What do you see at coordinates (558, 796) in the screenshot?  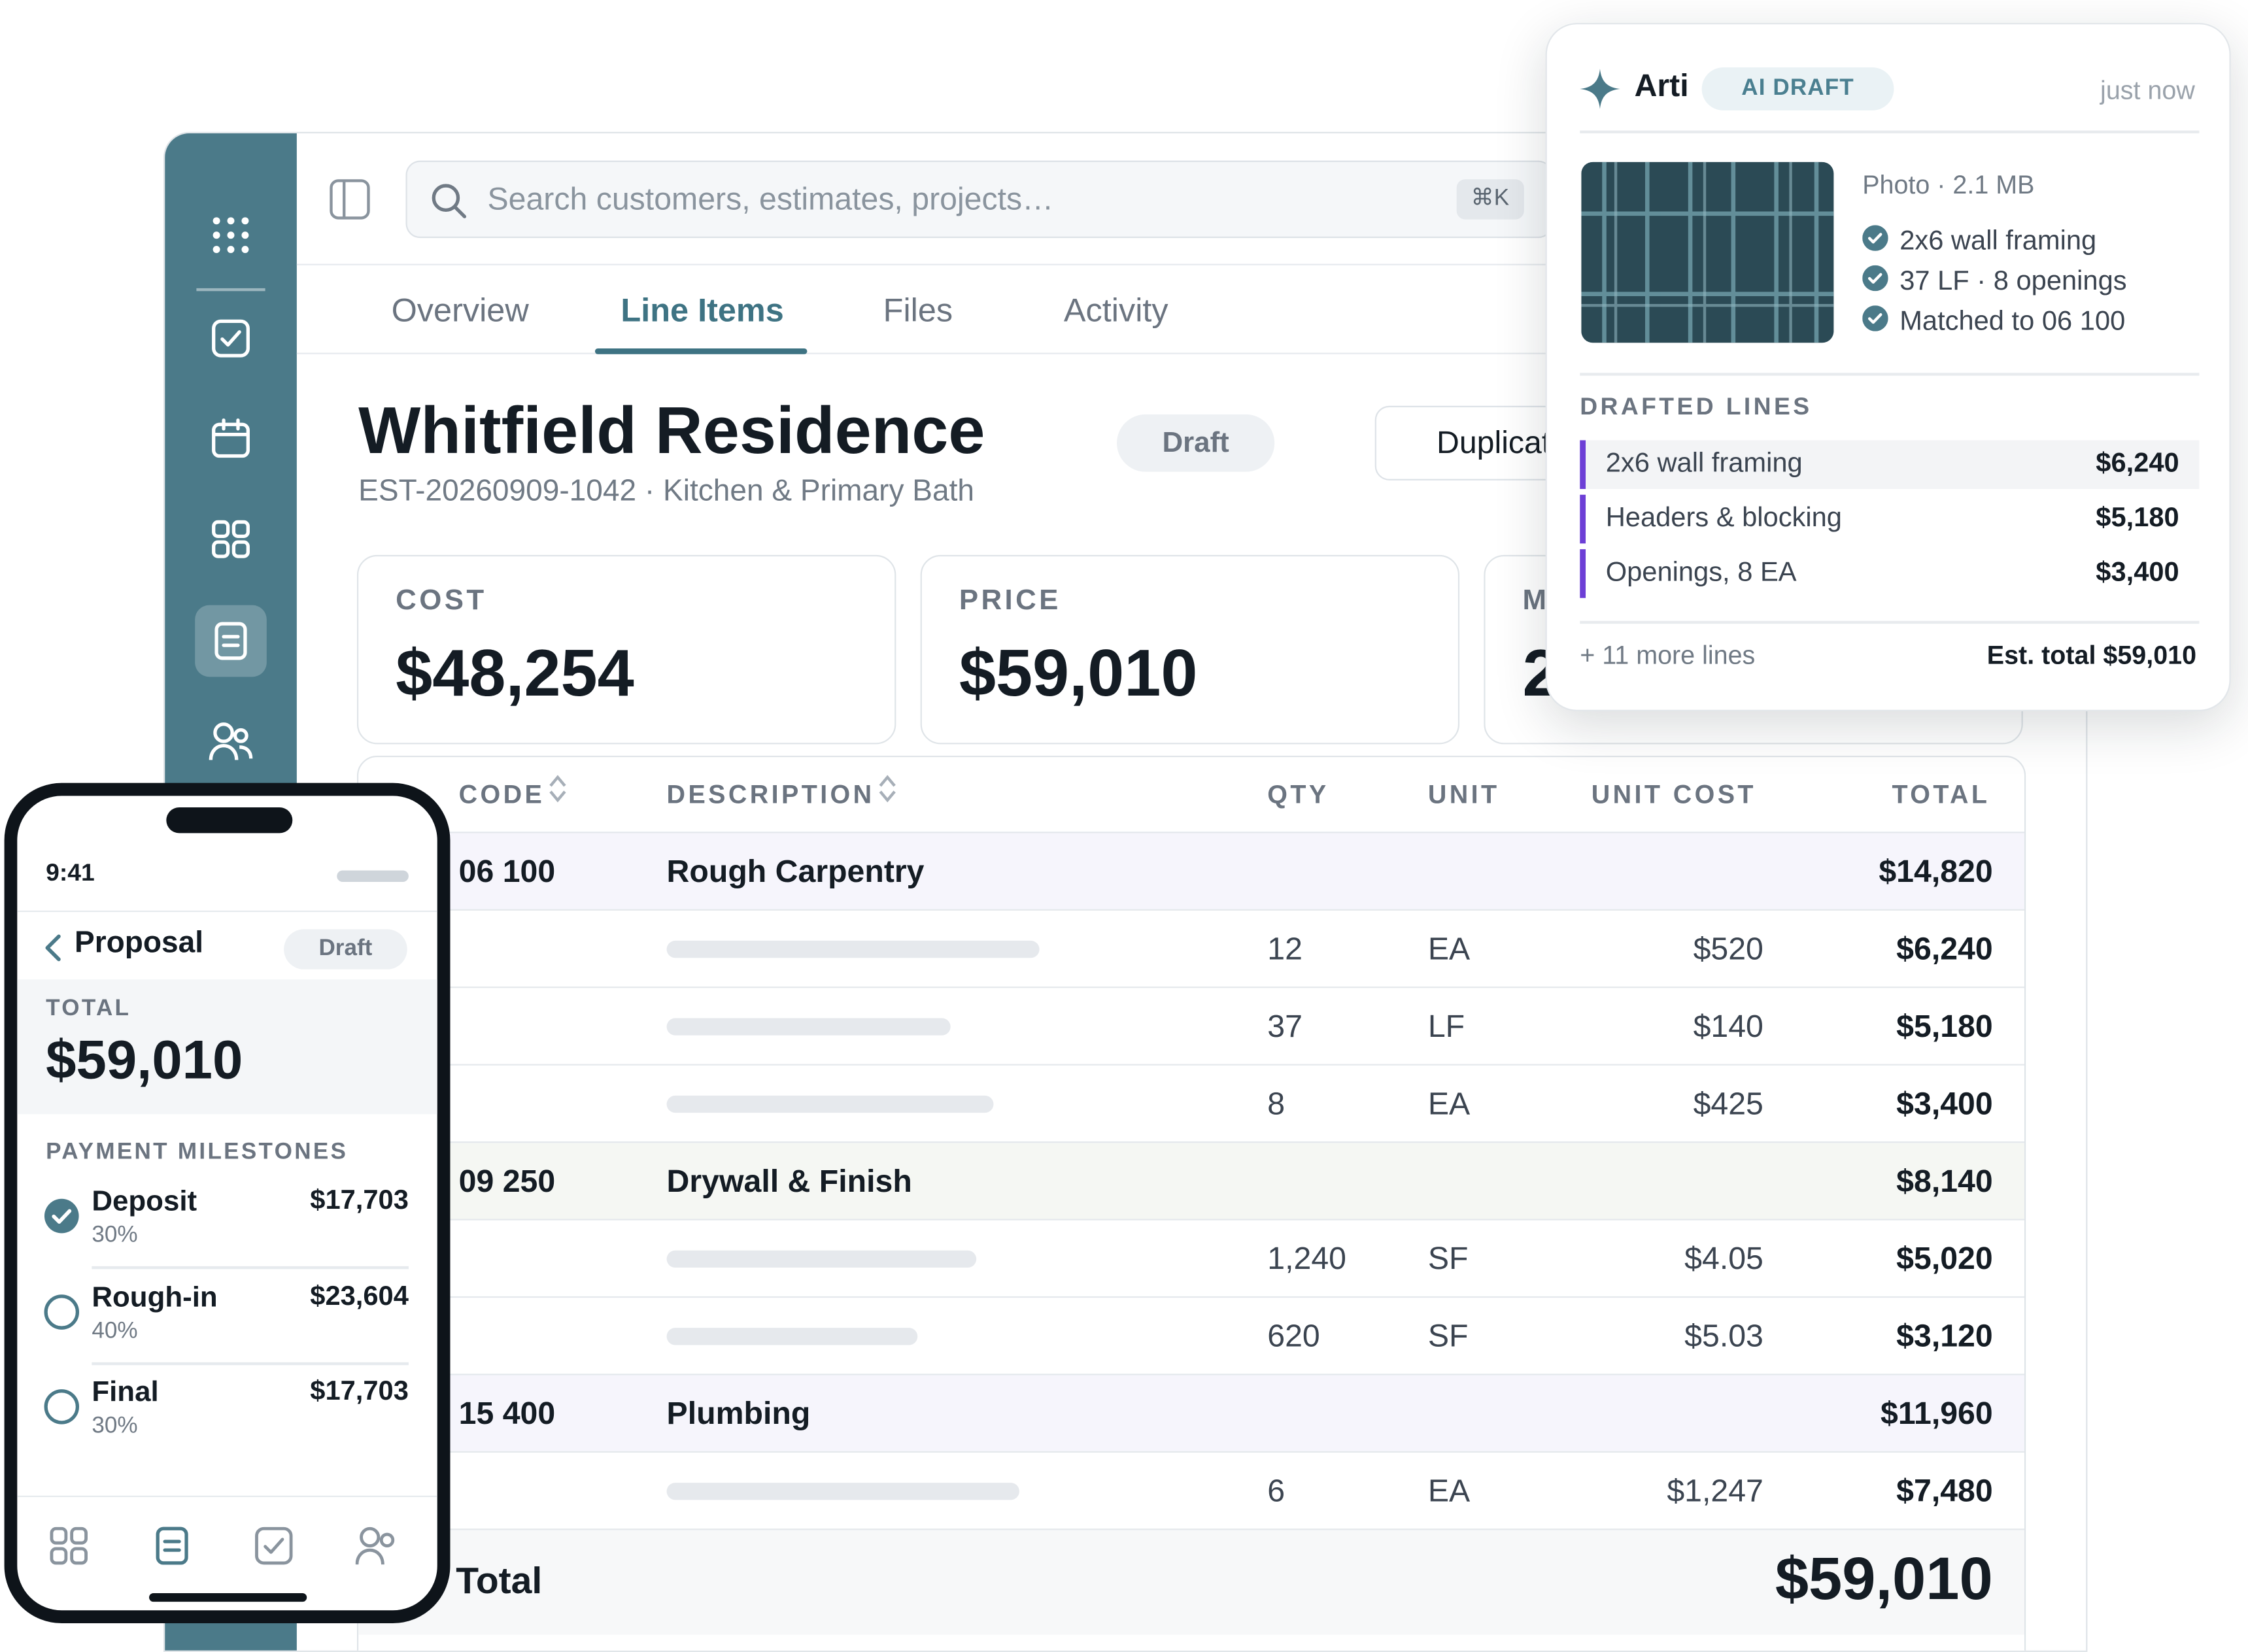 I see `sort-icon` at bounding box center [558, 796].